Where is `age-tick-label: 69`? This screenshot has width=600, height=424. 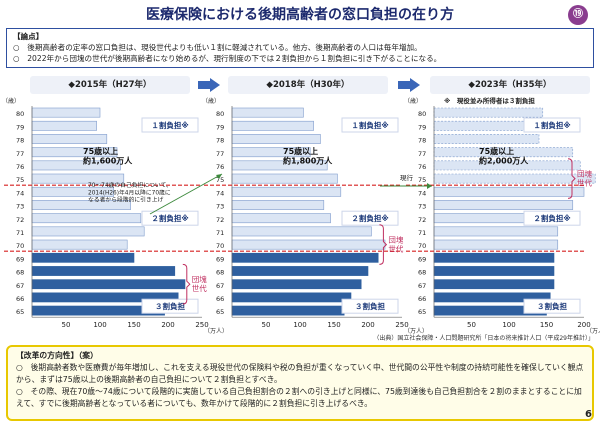 age-tick-label: 69 is located at coordinates (220, 259).